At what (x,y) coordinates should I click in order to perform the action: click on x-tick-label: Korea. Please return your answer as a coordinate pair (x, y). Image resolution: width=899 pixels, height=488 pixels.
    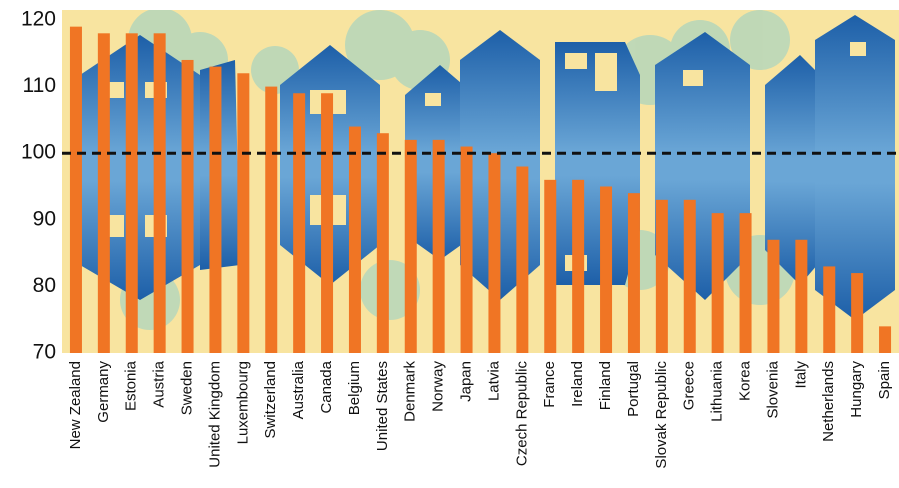
    Looking at the image, I should click on (745, 380).